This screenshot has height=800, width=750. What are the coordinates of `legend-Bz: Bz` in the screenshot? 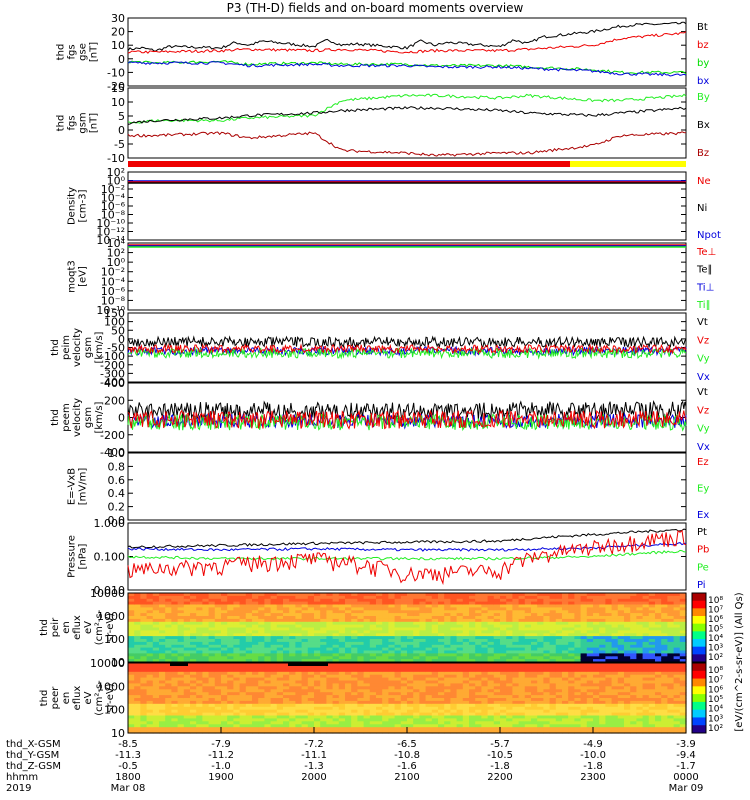 It's located at (703, 153).